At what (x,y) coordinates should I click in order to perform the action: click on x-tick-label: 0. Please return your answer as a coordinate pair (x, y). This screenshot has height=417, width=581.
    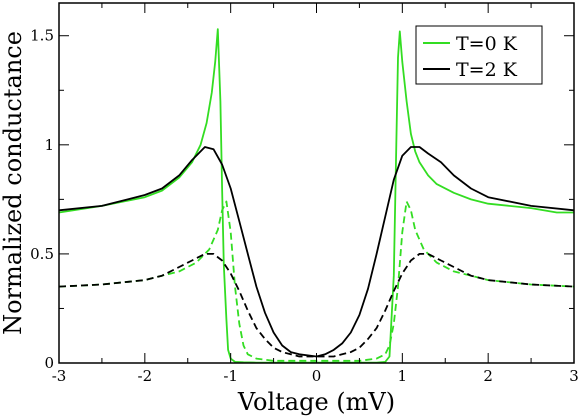
    Looking at the image, I should click on (317, 376).